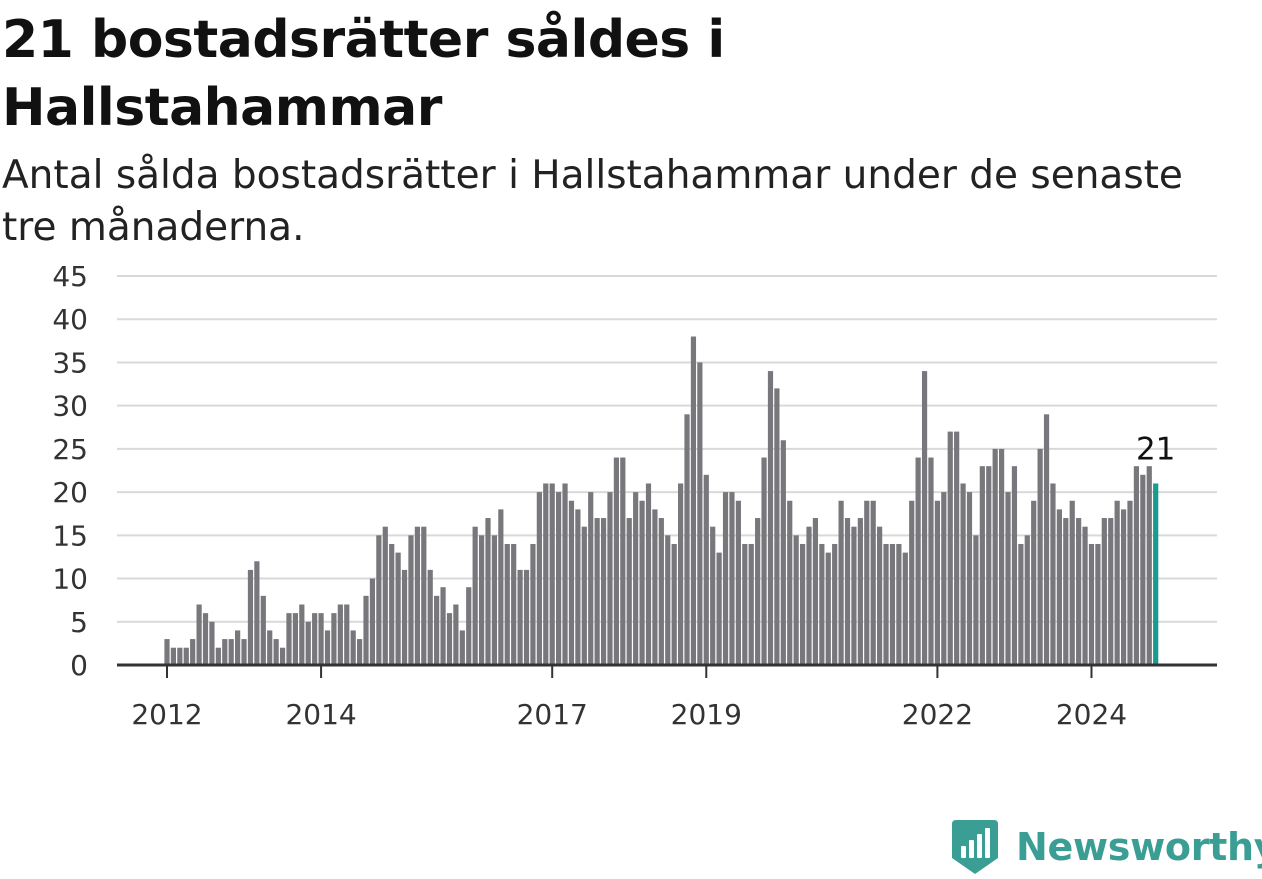  What do you see at coordinates (1139, 847) in the screenshot?
I see `brand-name: Newsworthy` at bounding box center [1139, 847].